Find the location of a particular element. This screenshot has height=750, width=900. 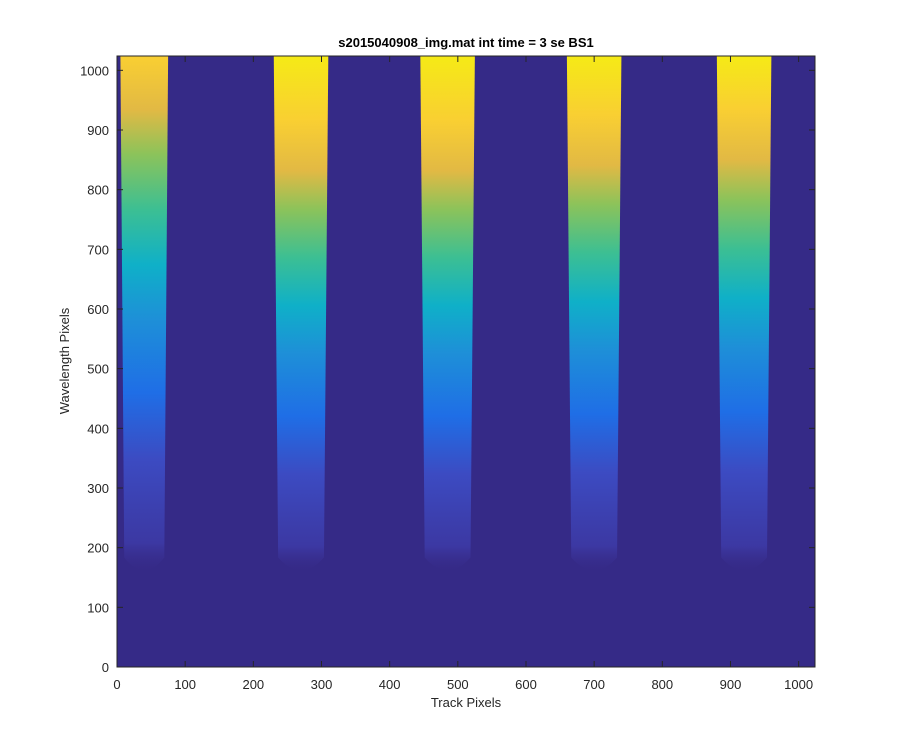

y-tick-label: 500 is located at coordinates (98, 369).